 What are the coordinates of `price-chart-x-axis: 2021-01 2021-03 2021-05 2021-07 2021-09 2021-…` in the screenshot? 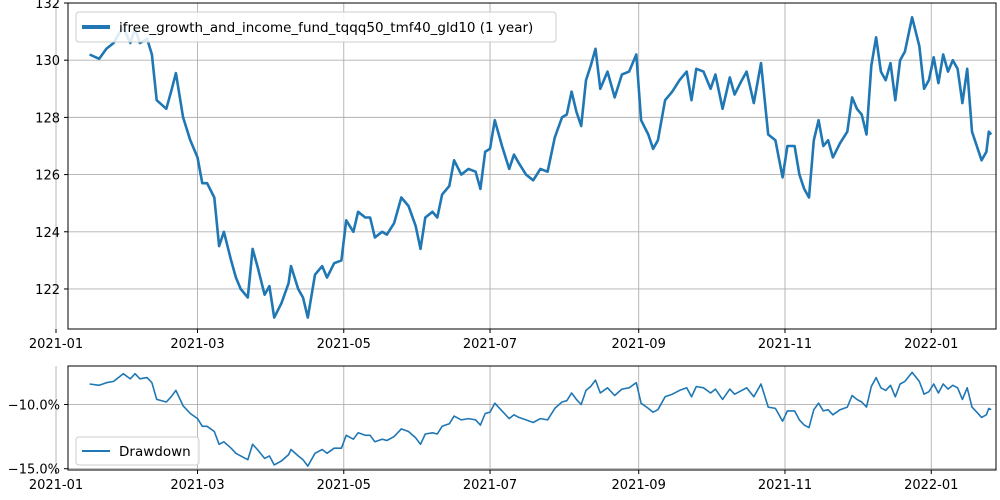 It's located at (493, 340).